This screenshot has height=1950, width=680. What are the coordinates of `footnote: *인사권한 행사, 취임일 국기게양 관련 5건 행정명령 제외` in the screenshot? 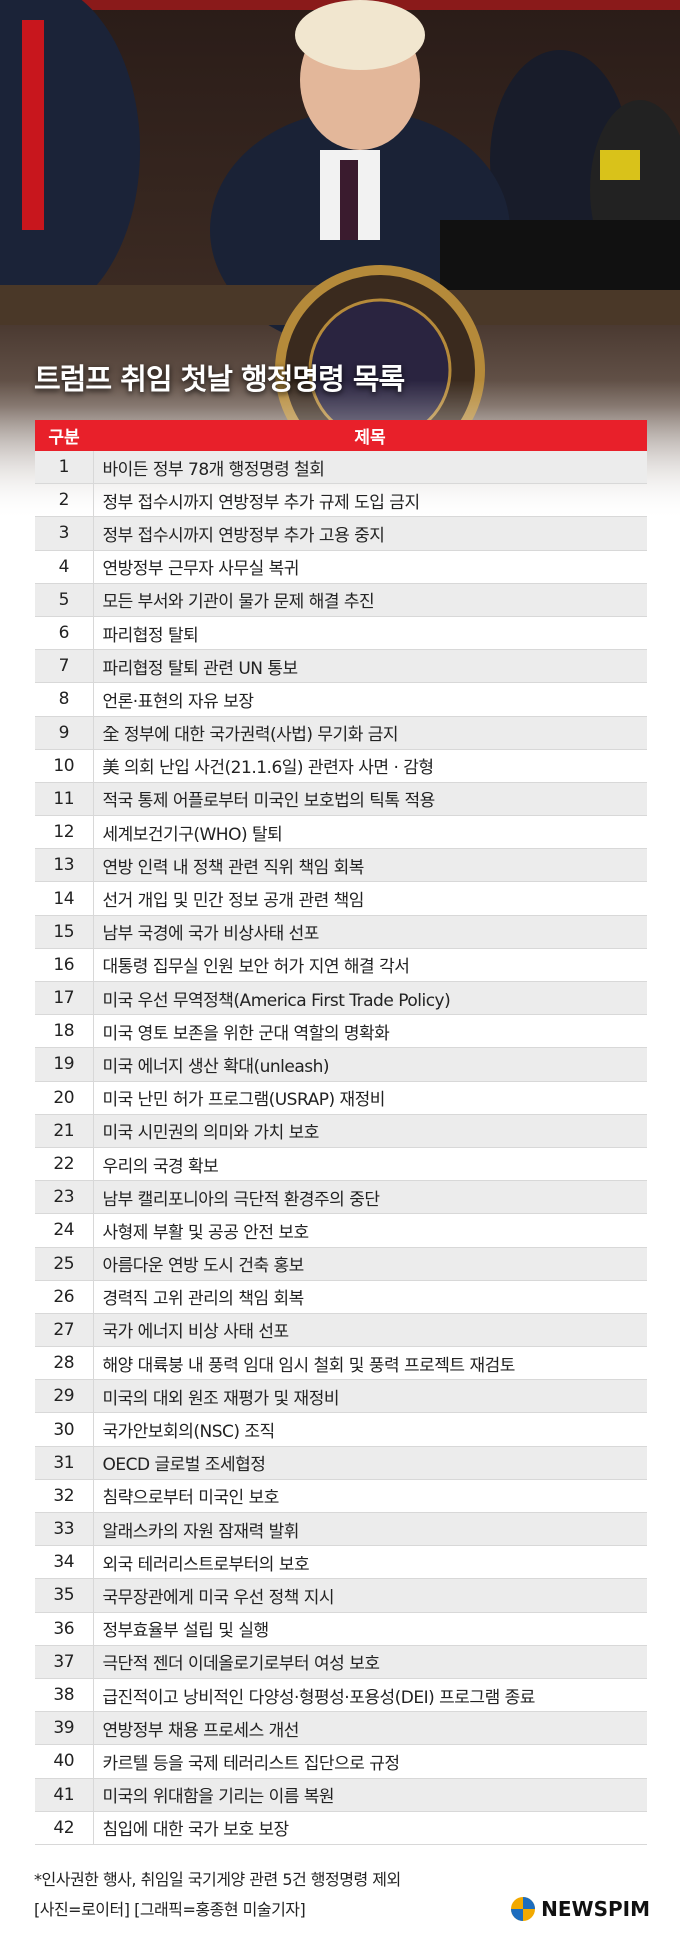 It's located at (217, 1879).